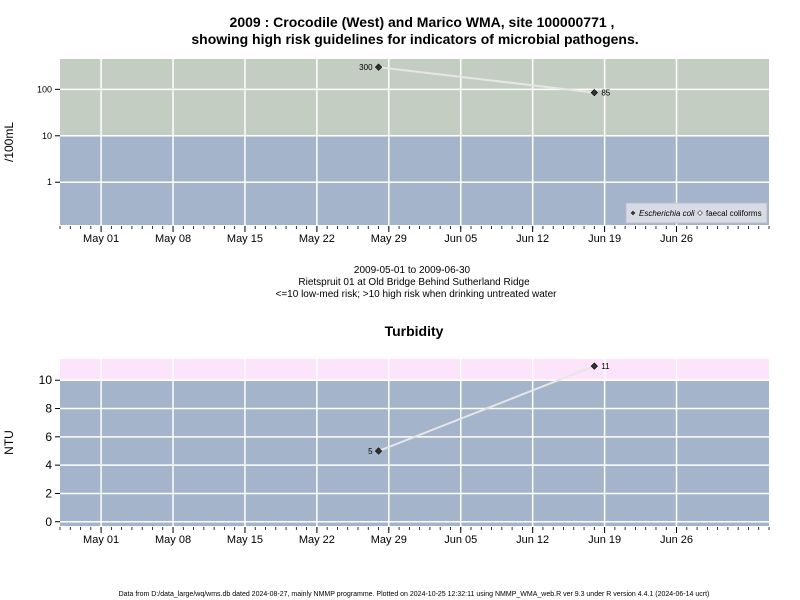 The image size is (800, 600). Describe the element at coordinates (48, 493) in the screenshot. I see `y-tick-label: 2` at that location.